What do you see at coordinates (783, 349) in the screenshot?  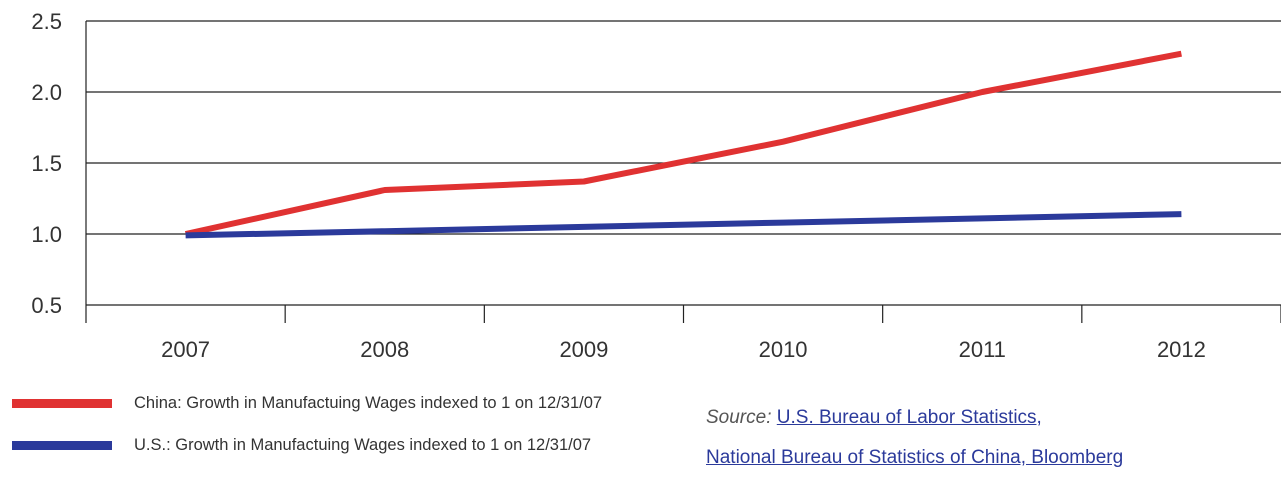 I see `x-tick-label: 2010` at bounding box center [783, 349].